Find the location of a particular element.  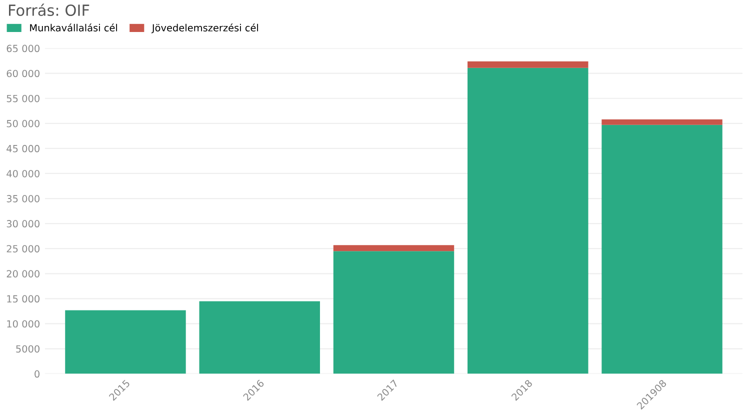

y-tick-label: 40 000 is located at coordinates (23, 174).